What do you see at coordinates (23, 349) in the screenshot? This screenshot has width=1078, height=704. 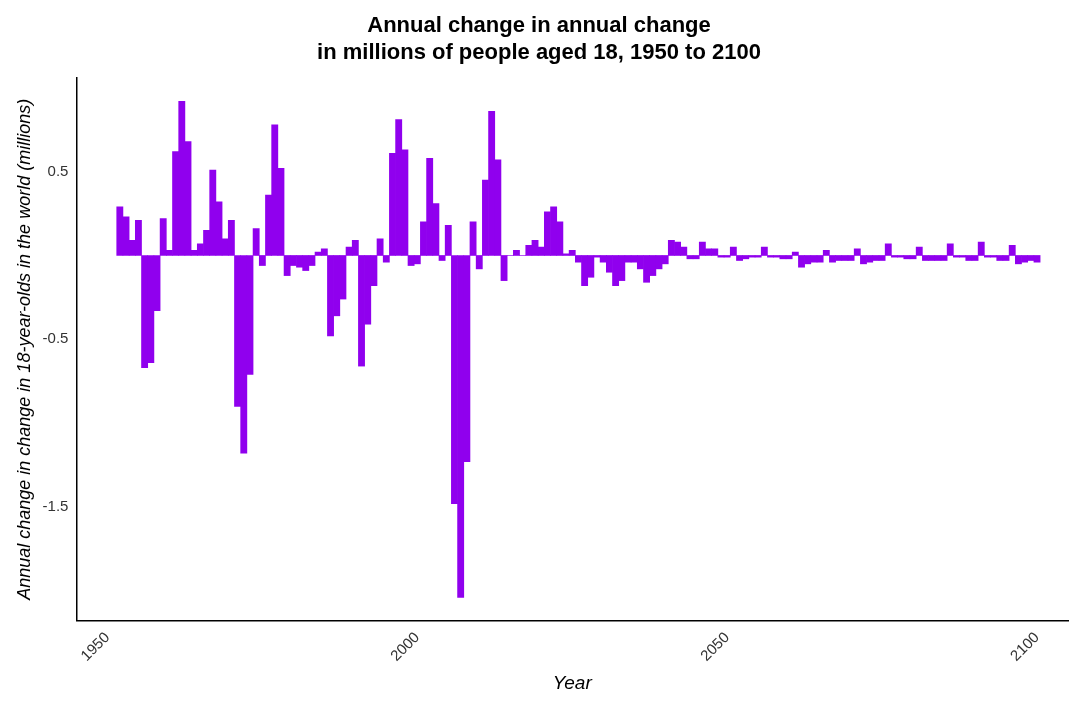 I see `y-axis-title: Annual change in change in 18-year-olds in the world (millions)` at bounding box center [23, 349].